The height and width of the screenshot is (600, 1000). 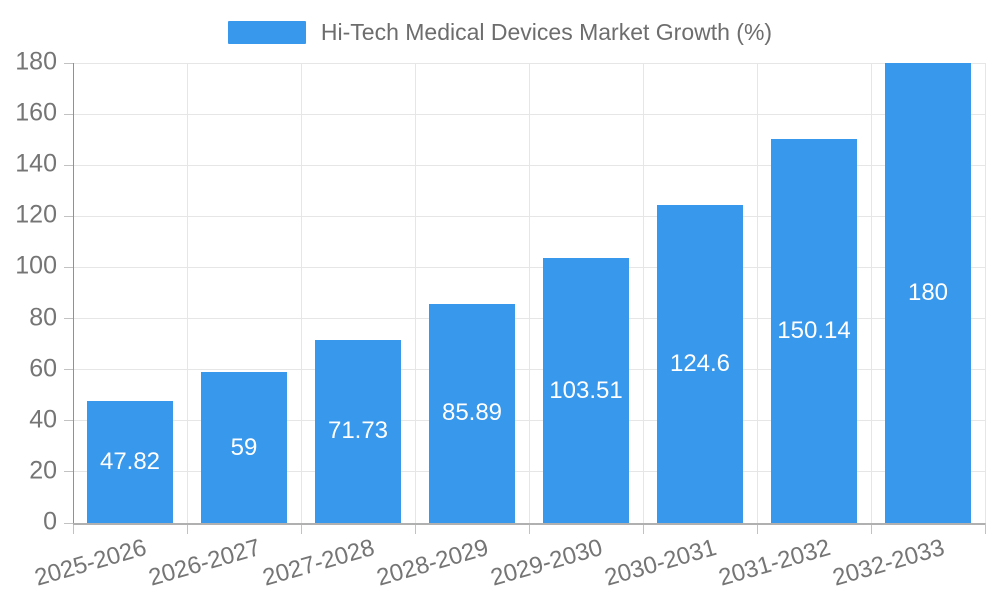 I want to click on y-axis-tick-label: 40, so click(x=43, y=419).